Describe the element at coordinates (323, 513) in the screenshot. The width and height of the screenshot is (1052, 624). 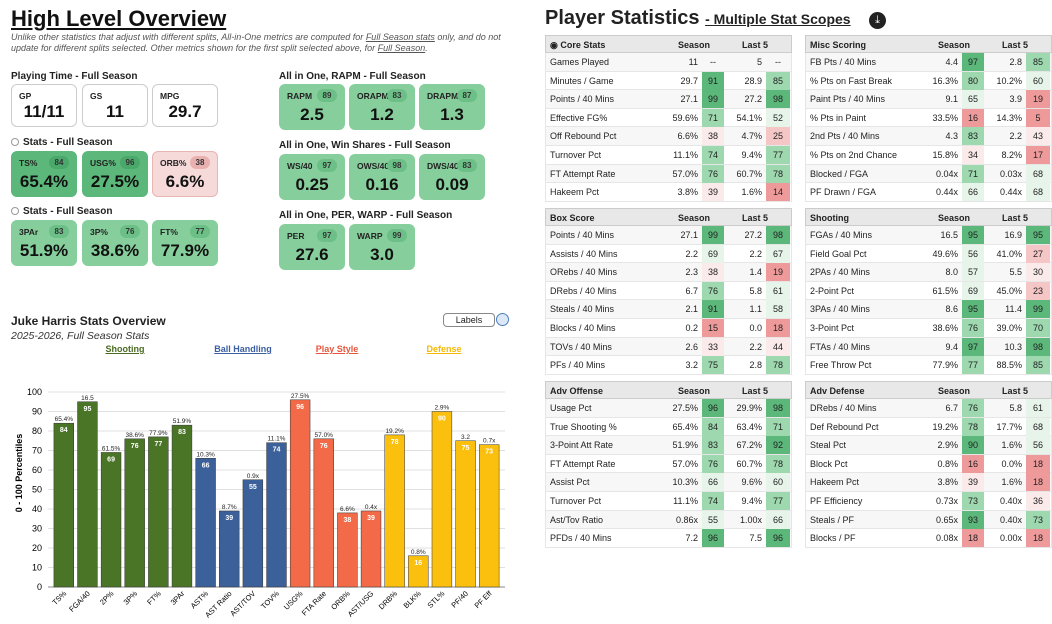
I see `bar-fta-rate` at that location.